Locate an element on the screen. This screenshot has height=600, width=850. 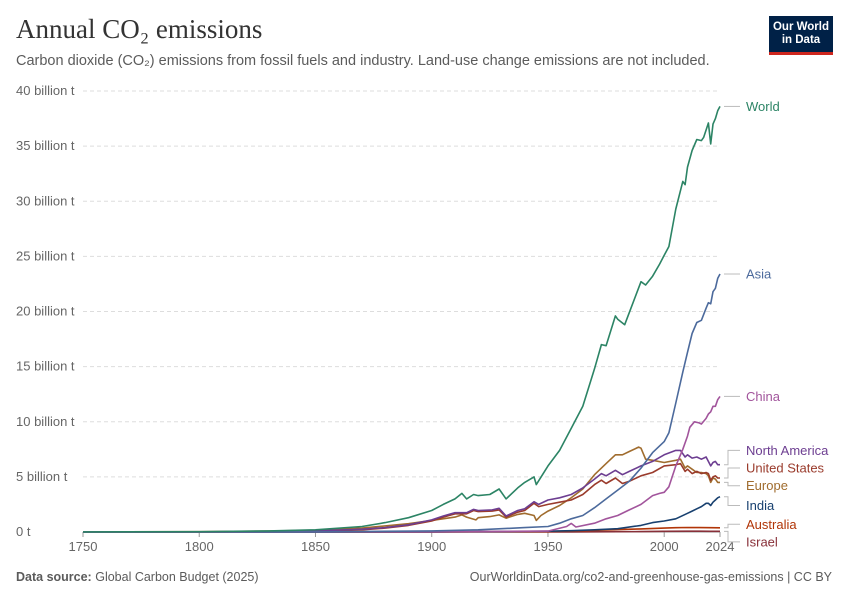
x-tick-label: 2000 is located at coordinates (664, 546).